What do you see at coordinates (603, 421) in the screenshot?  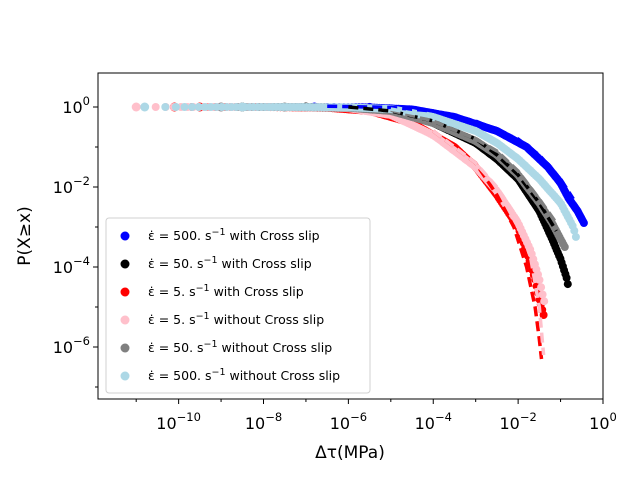 I see `x-tick-label: 10⁰` at bounding box center [603, 421].